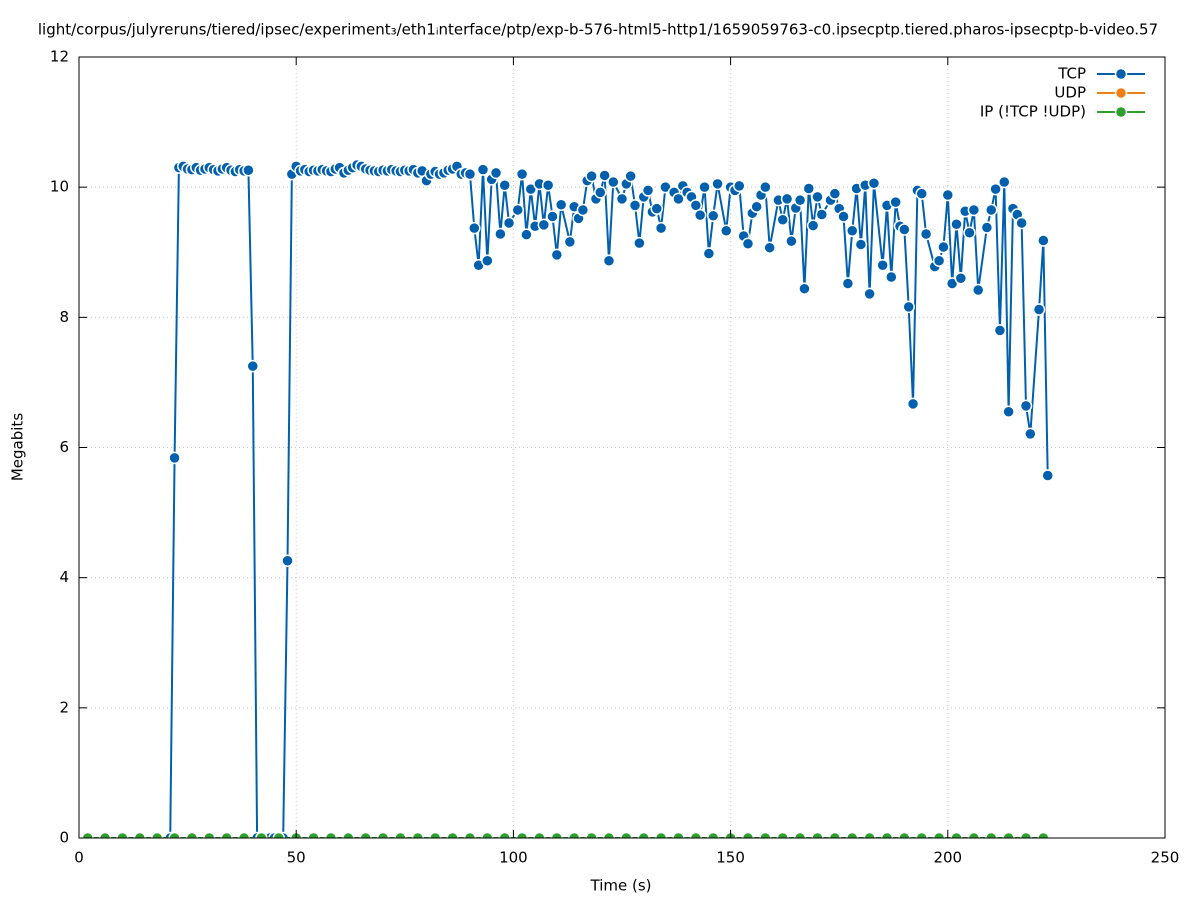 The height and width of the screenshot is (900, 1197). What do you see at coordinates (1165, 858) in the screenshot?
I see `x-tick-label: 250` at bounding box center [1165, 858].